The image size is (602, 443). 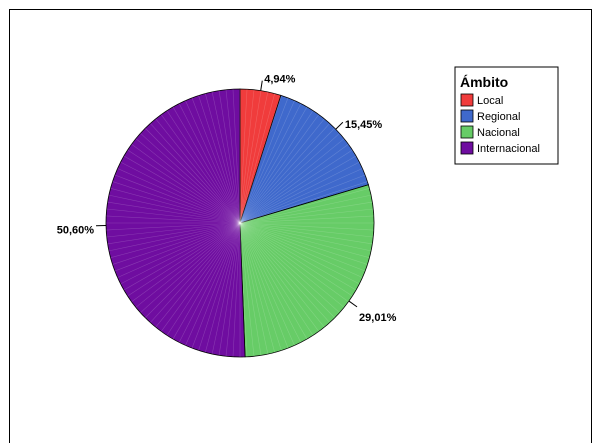 I want to click on legend-title: Ámbito, so click(x=484, y=82).